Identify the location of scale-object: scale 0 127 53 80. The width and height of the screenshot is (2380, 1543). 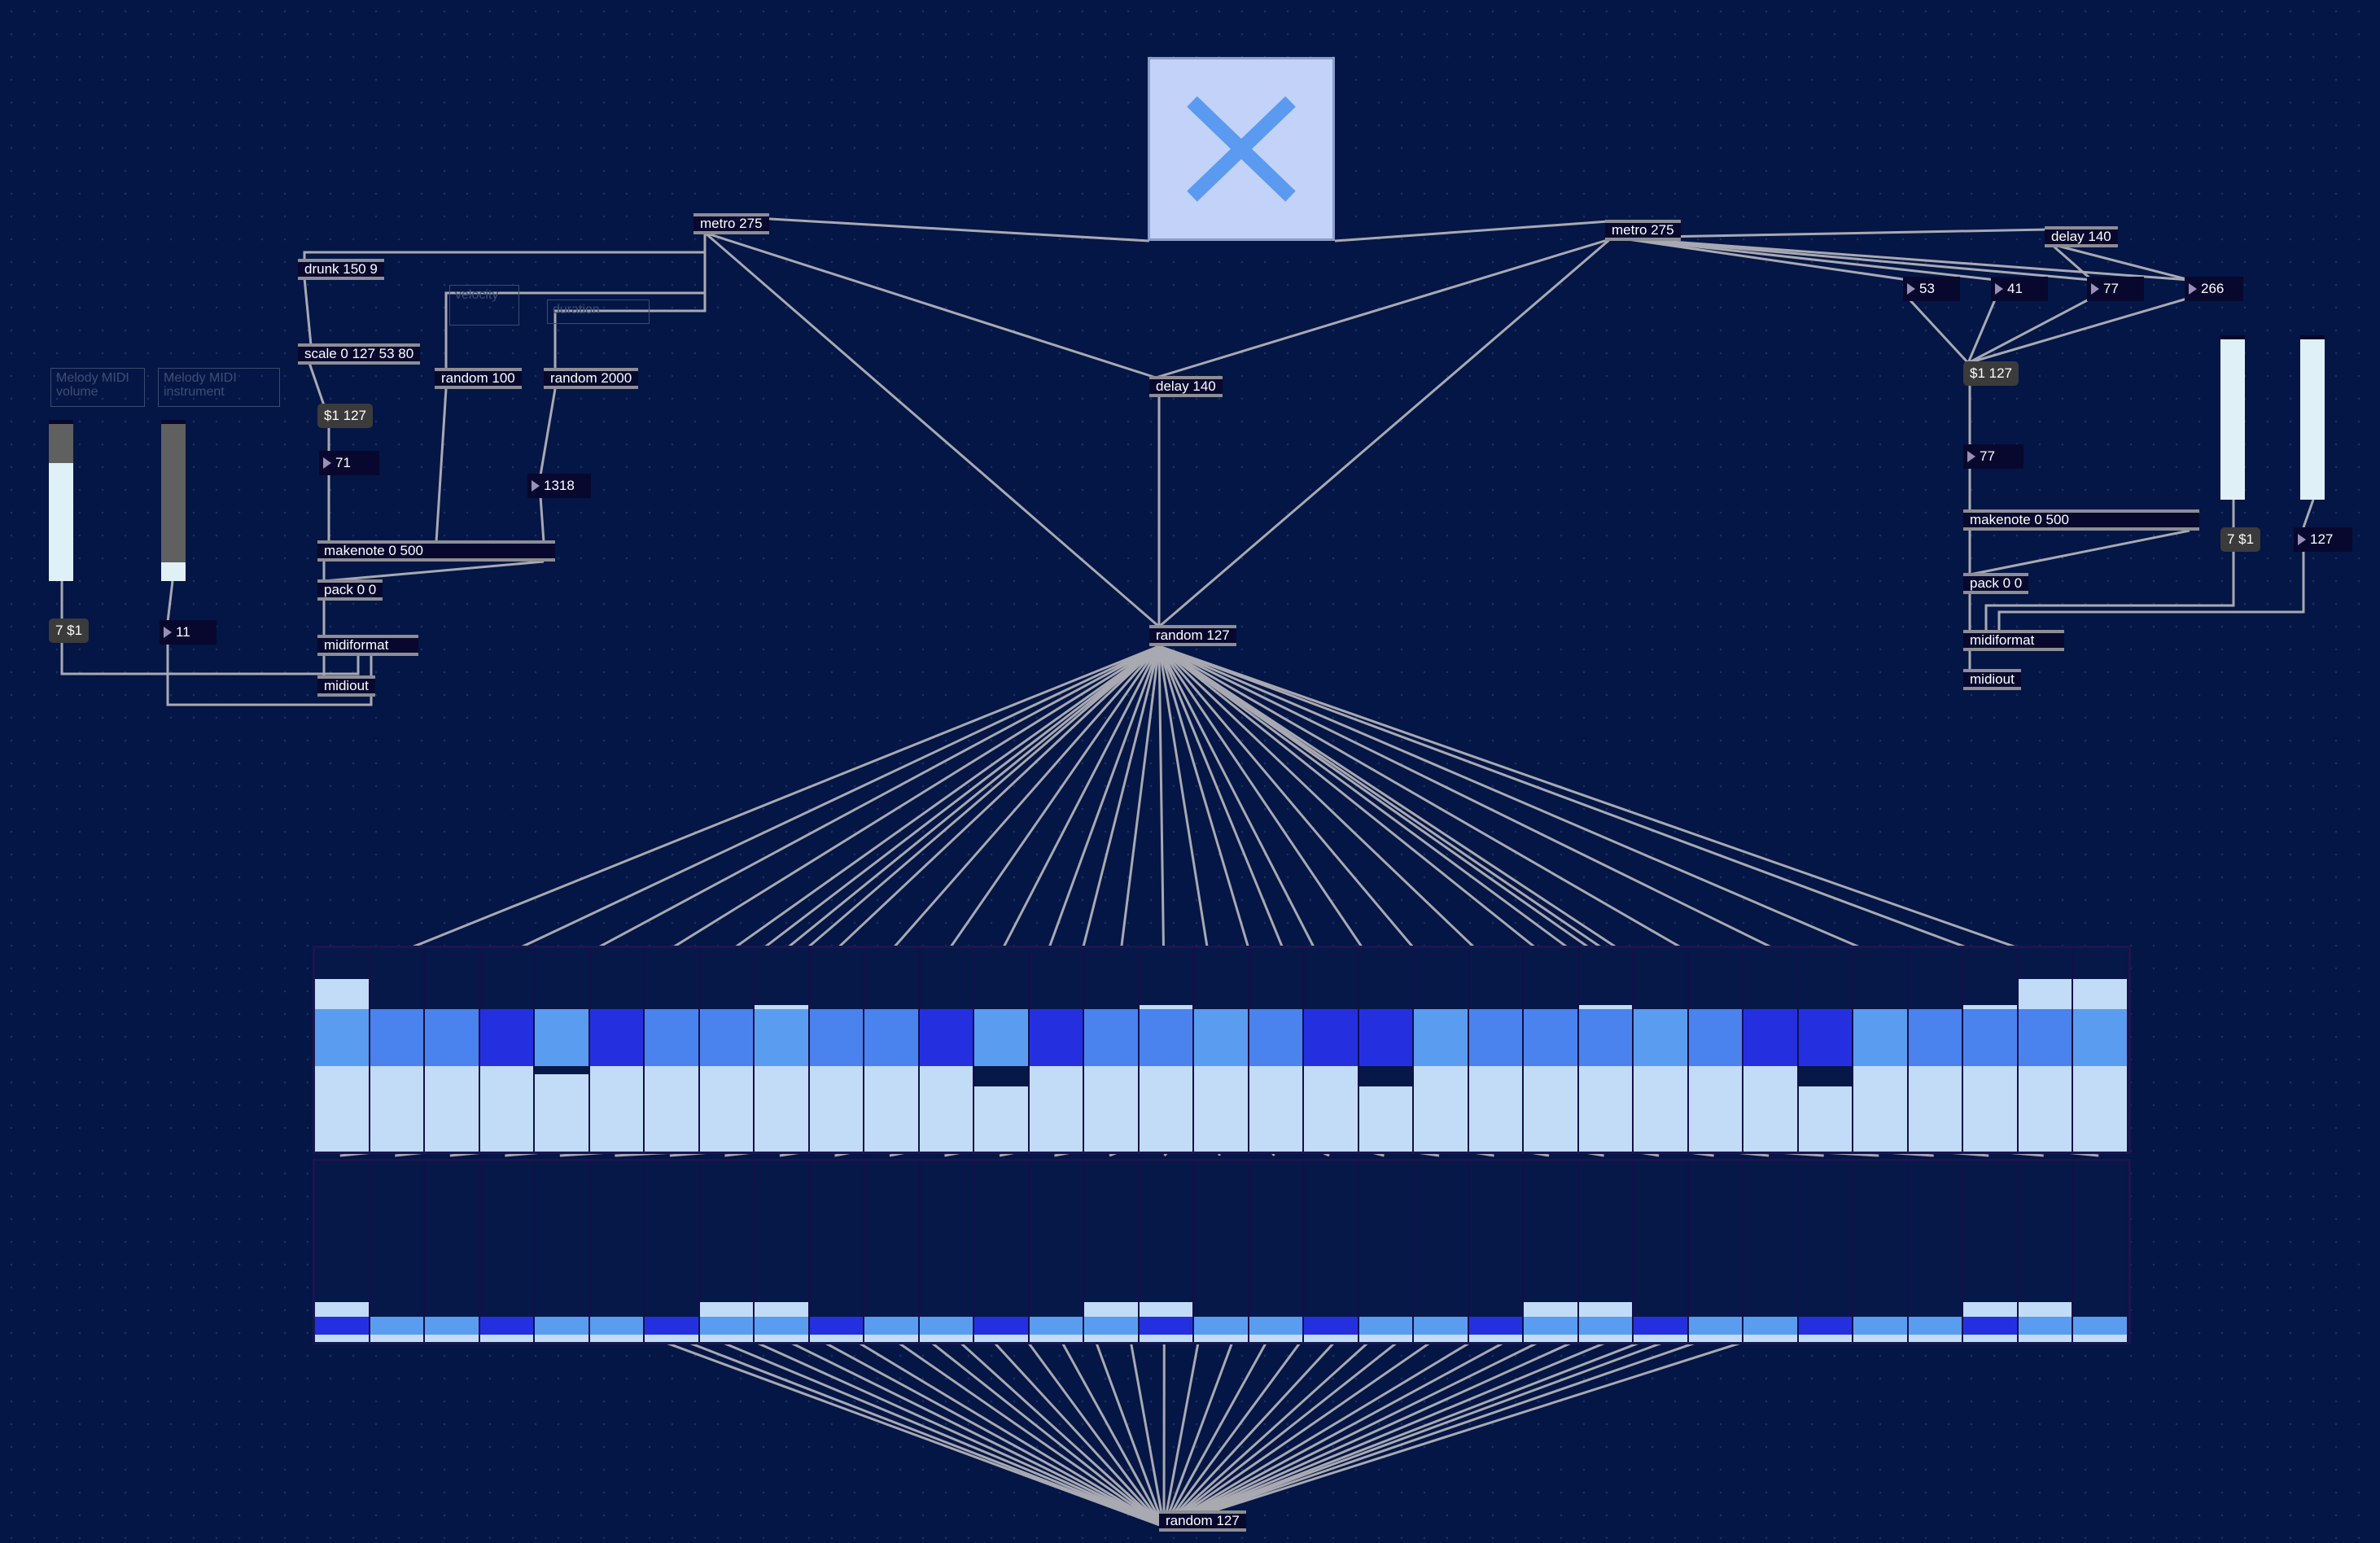
(359, 354).